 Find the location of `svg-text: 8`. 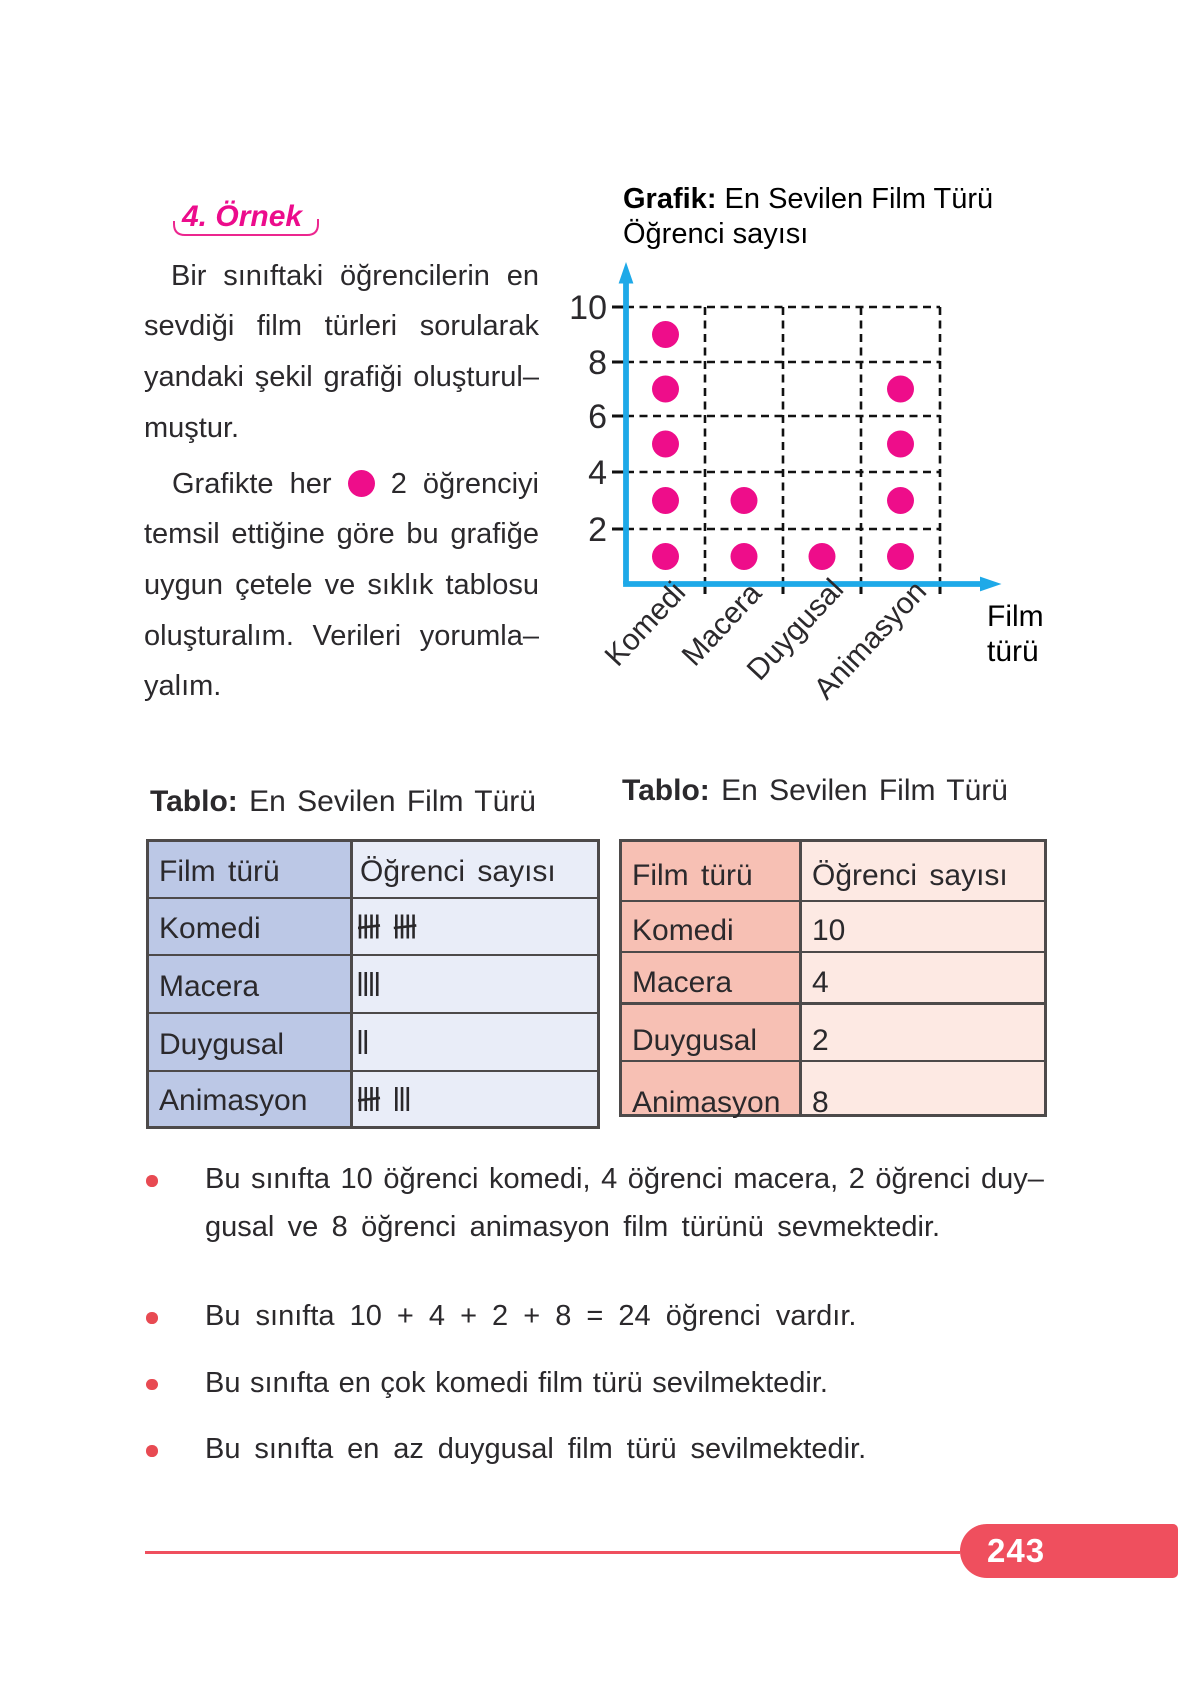

svg-text: 8 is located at coordinates (597, 363).